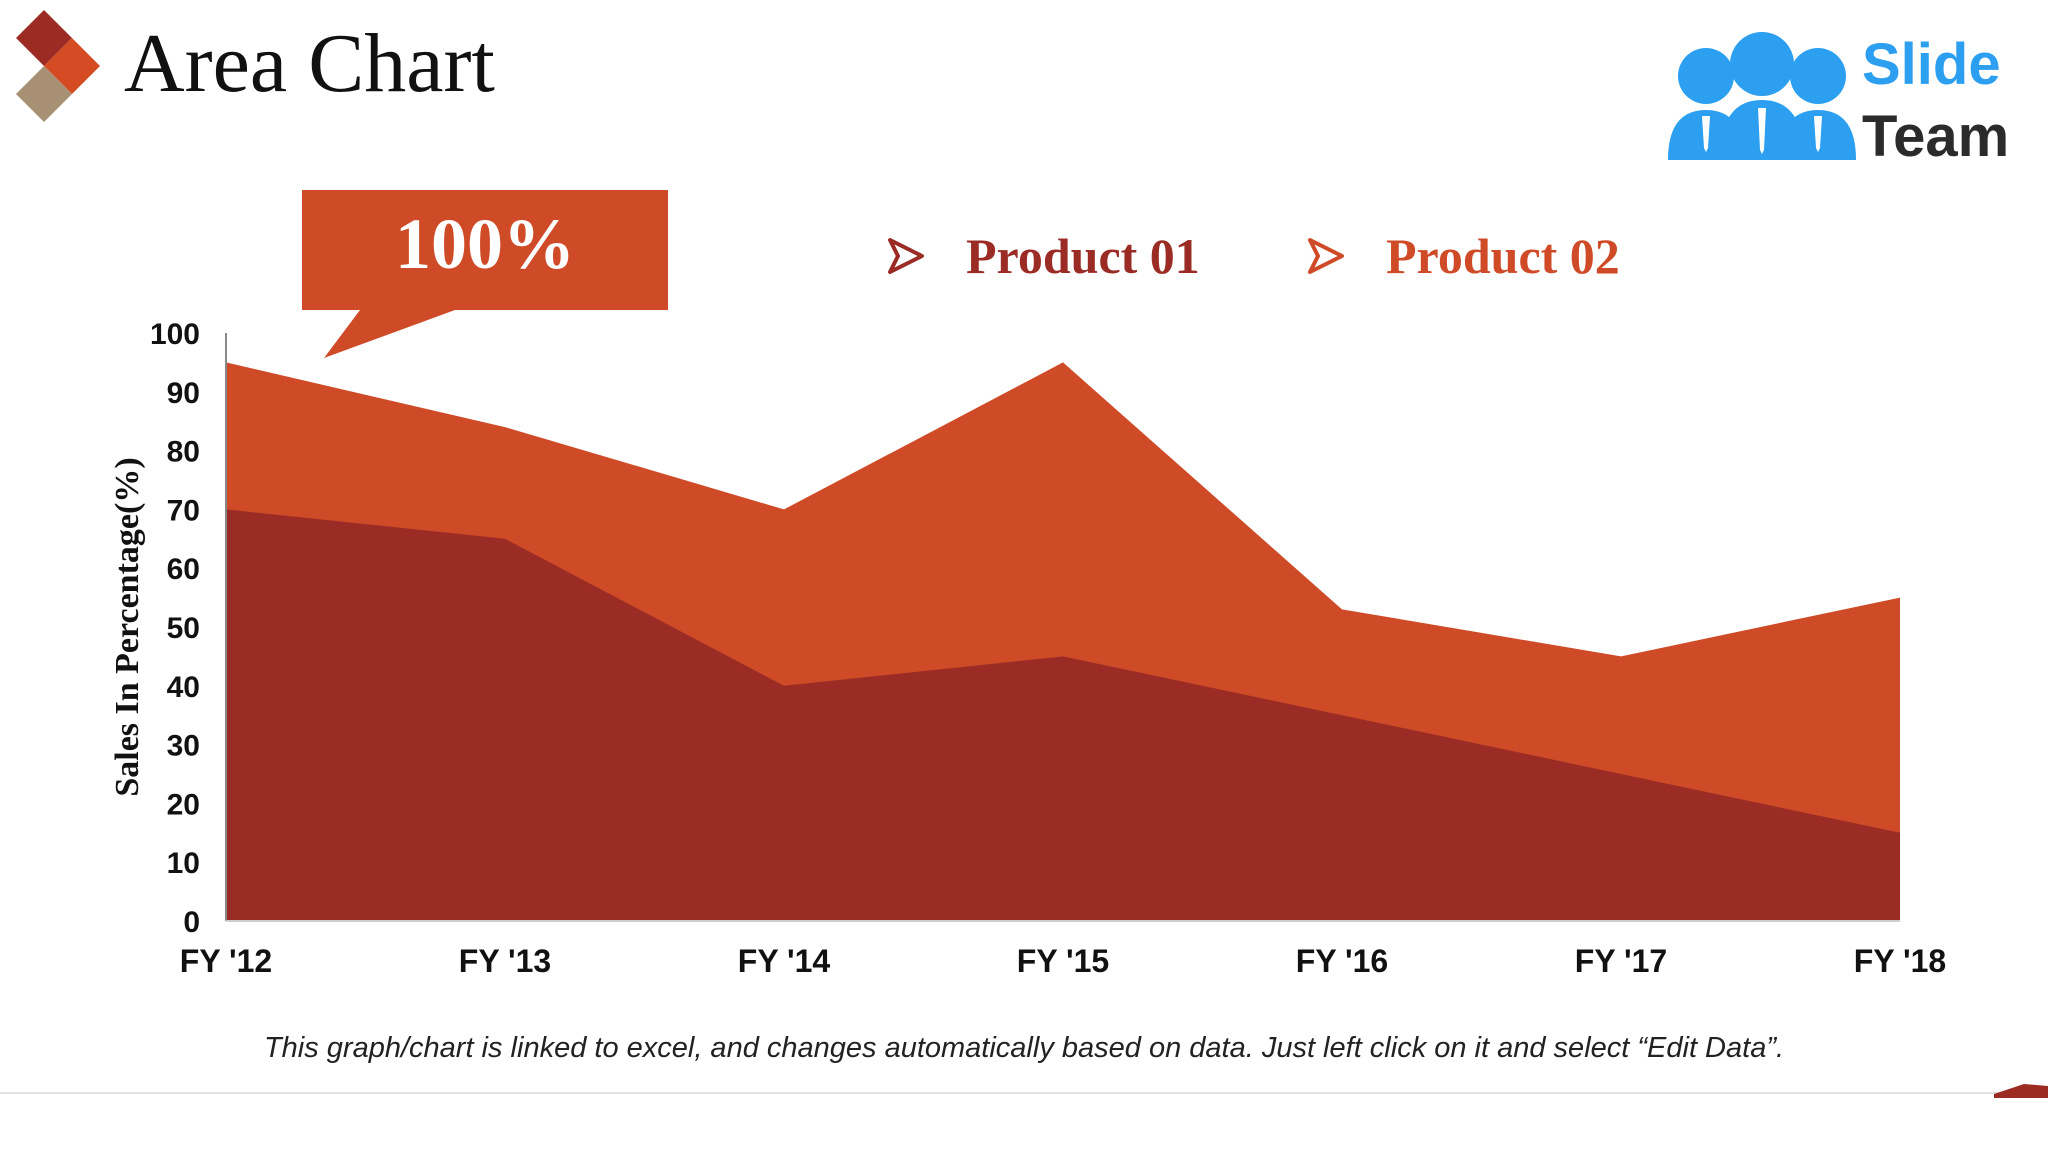 The height and width of the screenshot is (1152, 2048). Describe the element at coordinates (1931, 64) in the screenshot. I see `brand-name-slide: Slide` at that location.